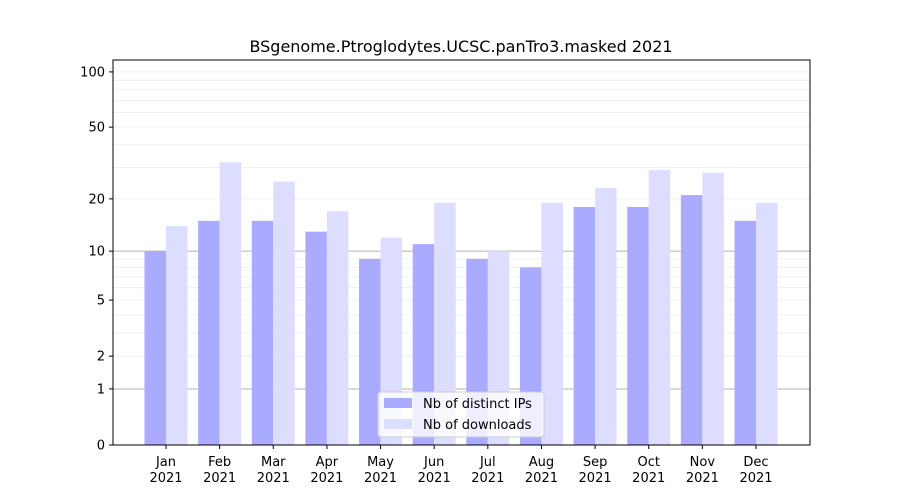 Image resolution: width=900 pixels, height=504 pixels. Describe the element at coordinates (165, 470) in the screenshot. I see `x-tick-label: Jan 2021` at that location.